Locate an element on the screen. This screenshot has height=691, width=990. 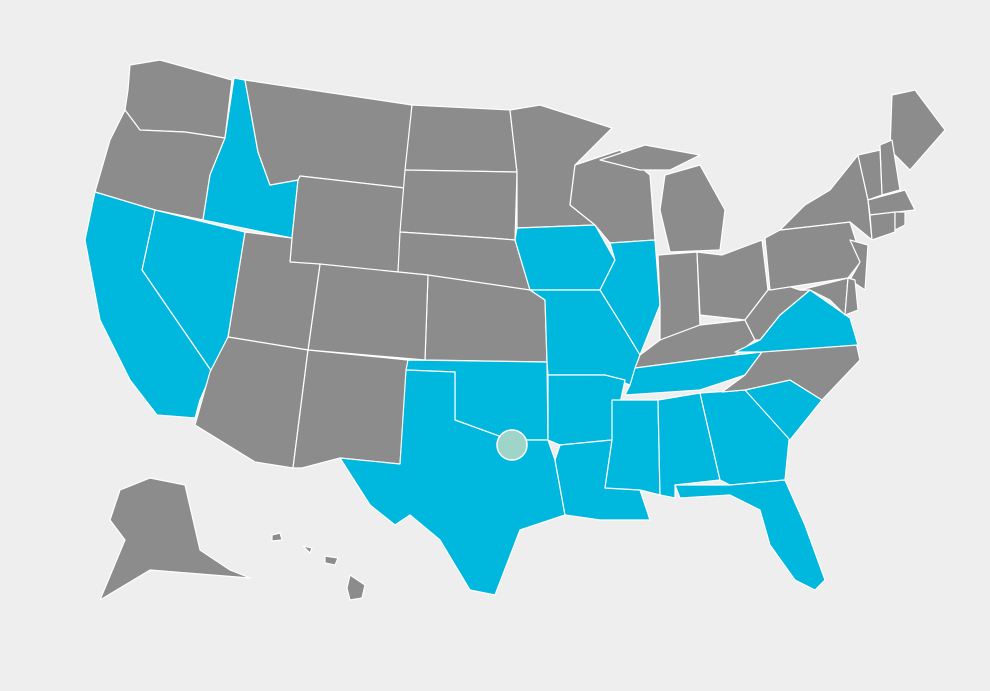
state-co is located at coordinates (368, 312).